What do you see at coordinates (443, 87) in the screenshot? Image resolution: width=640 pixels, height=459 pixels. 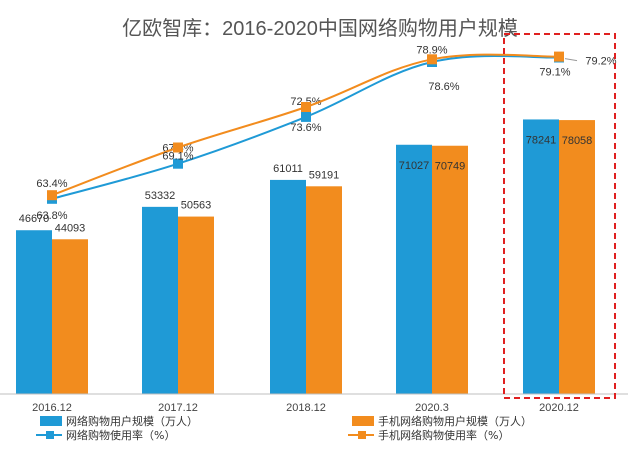 I see `line-value-label: 78.6%` at bounding box center [443, 87].